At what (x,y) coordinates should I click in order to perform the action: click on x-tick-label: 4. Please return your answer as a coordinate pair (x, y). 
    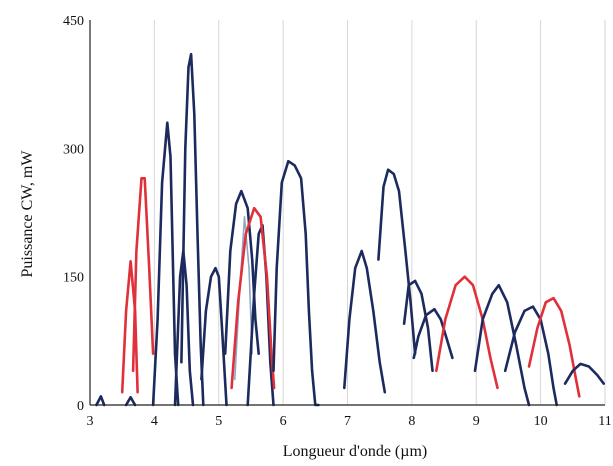
    Looking at the image, I should click on (154, 421).